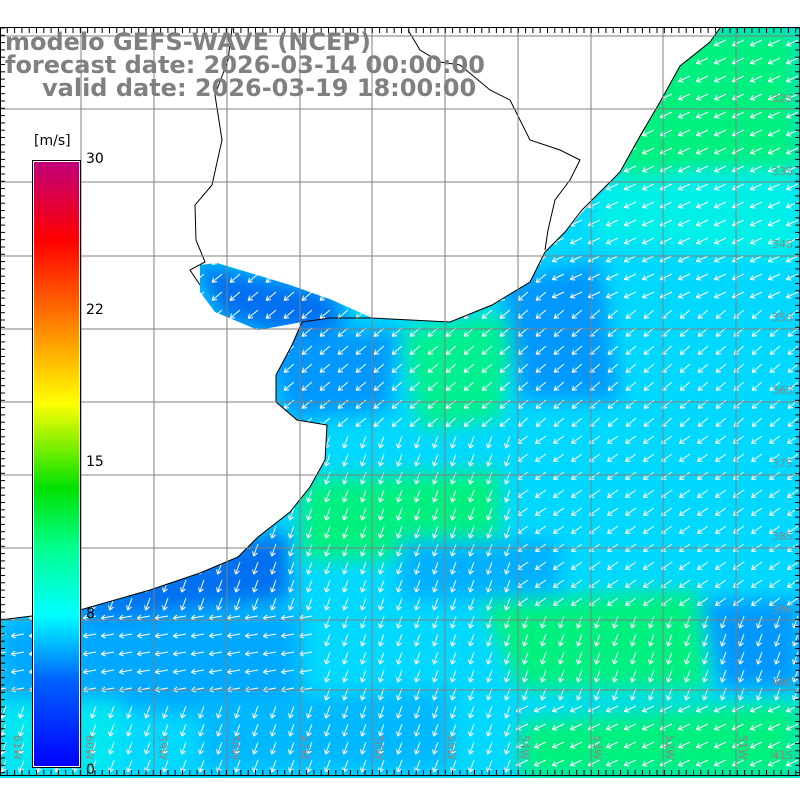  Describe the element at coordinates (494, 140) in the screenshot. I see `country-border-line` at that location.